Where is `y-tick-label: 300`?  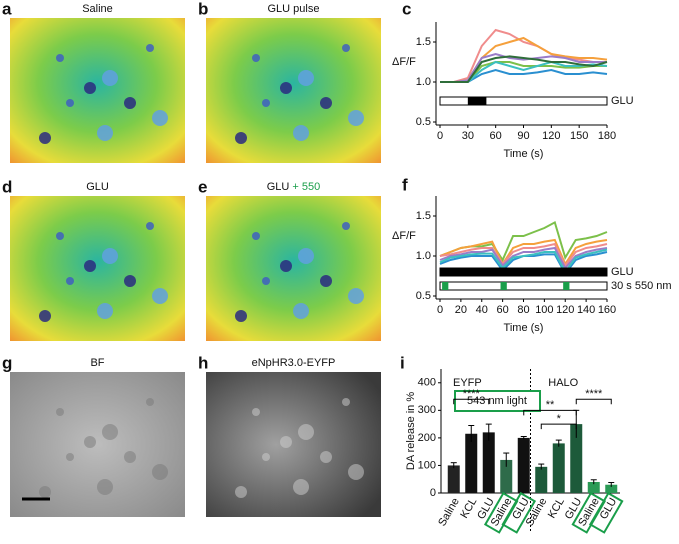 y-tick-label: 300 is located at coordinates (427, 410).